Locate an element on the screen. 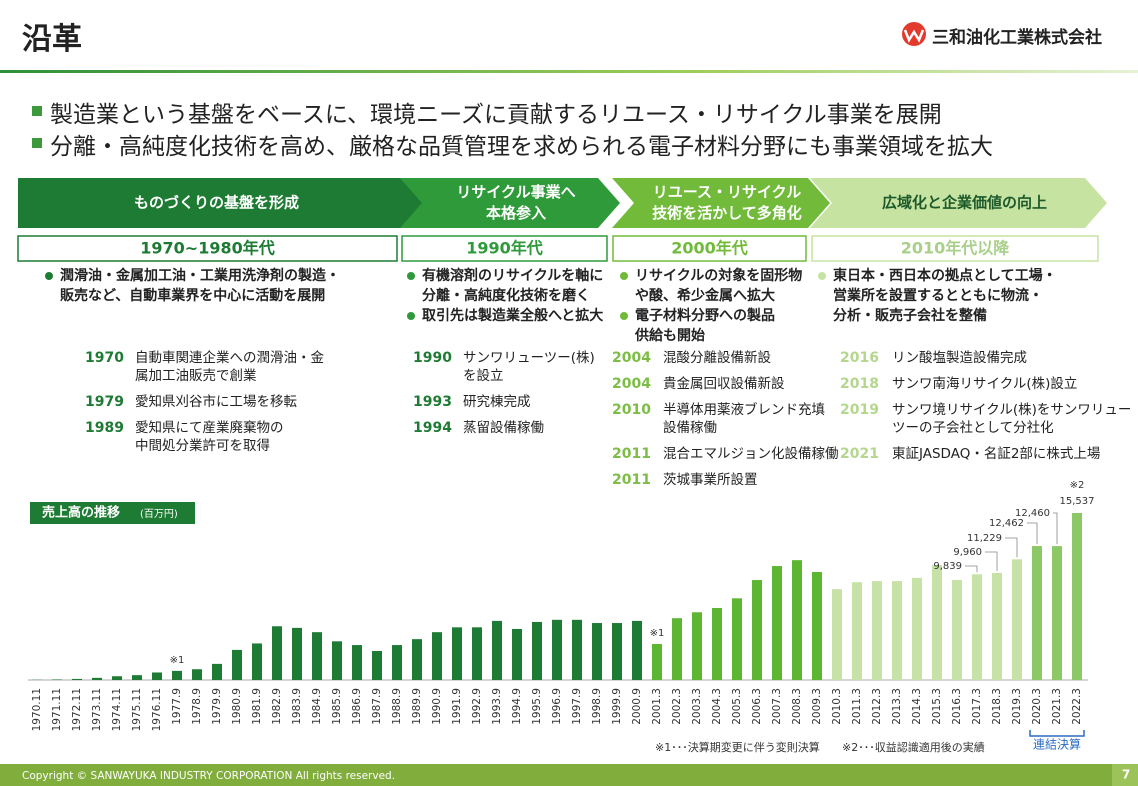 The width and height of the screenshot is (1138, 786). event-year: 1994 is located at coordinates (432, 428).